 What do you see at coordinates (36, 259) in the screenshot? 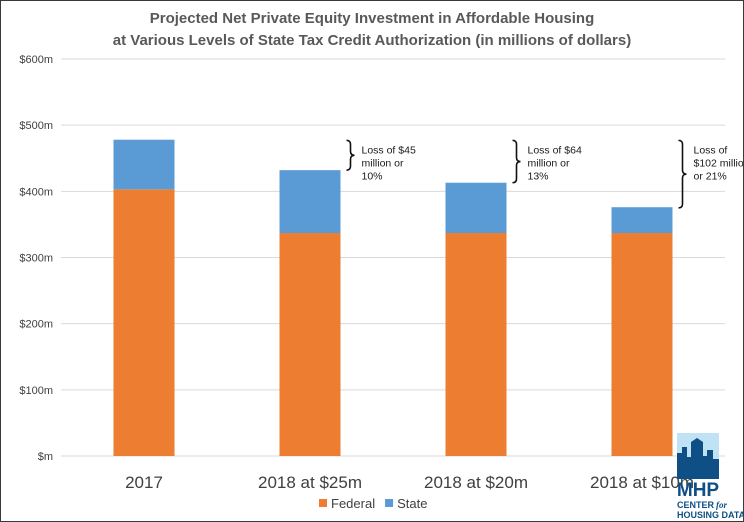
I see `y-tick-label: $300m` at bounding box center [36, 259].